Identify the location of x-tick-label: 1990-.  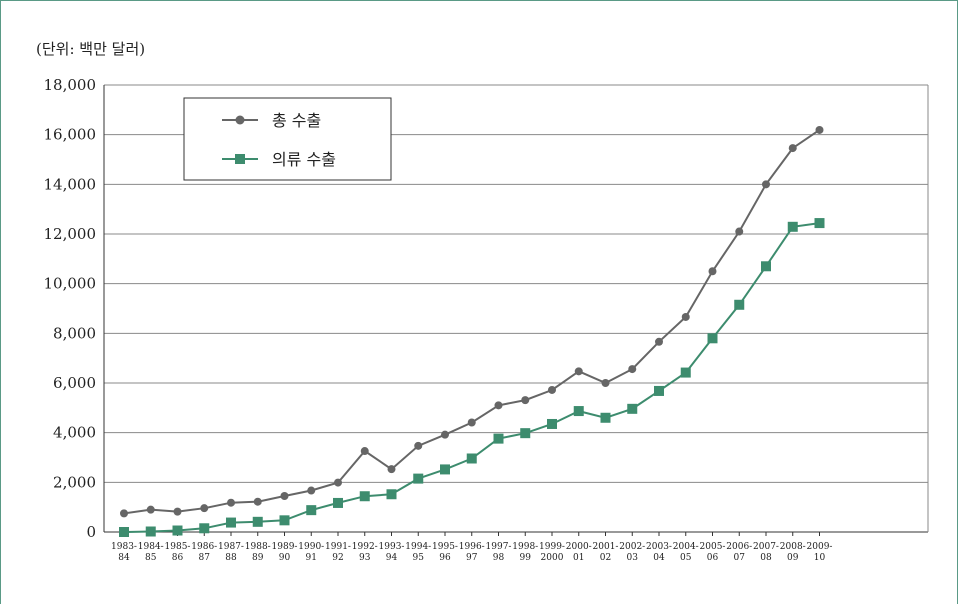
(311, 547).